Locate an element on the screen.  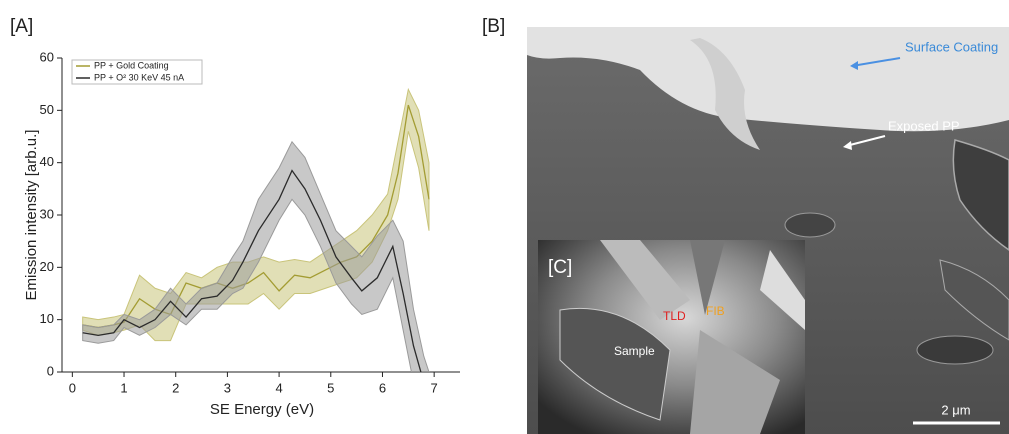
x-tick-label: 4 is located at coordinates (278, 387).